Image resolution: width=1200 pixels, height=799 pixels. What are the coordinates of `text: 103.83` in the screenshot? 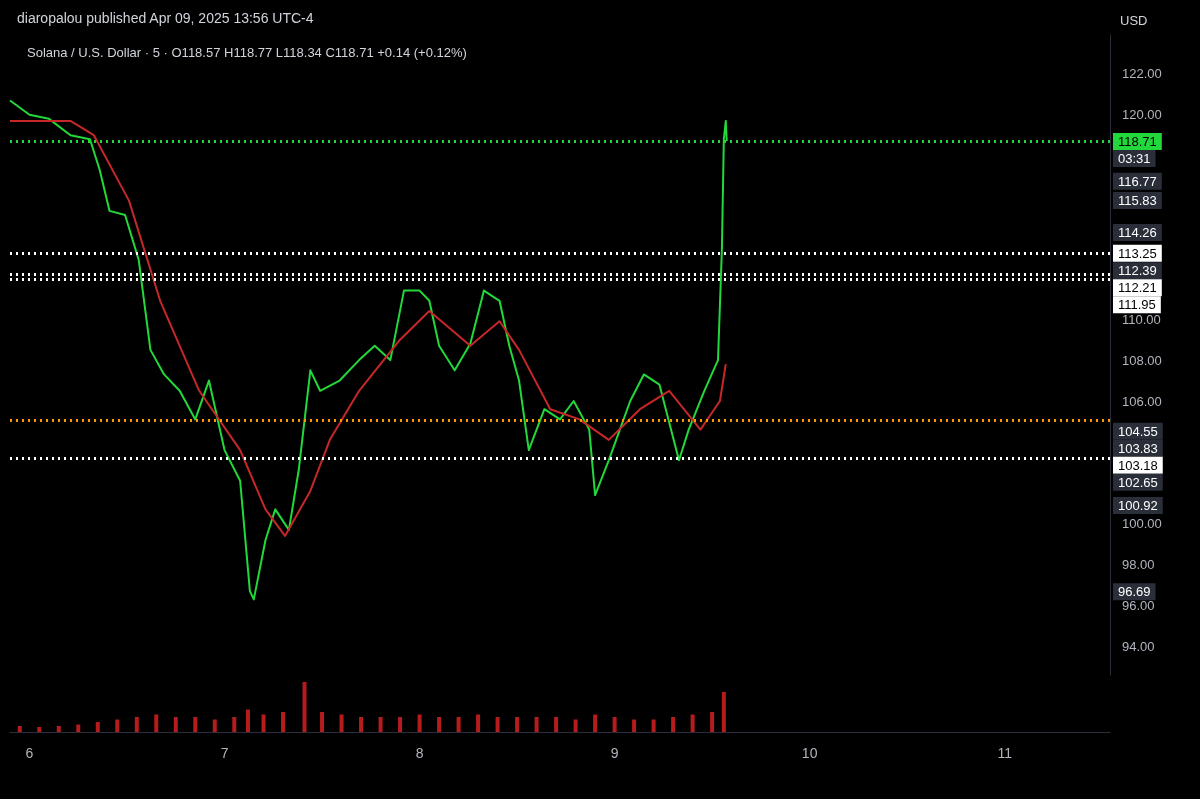 It's located at (1138, 448).